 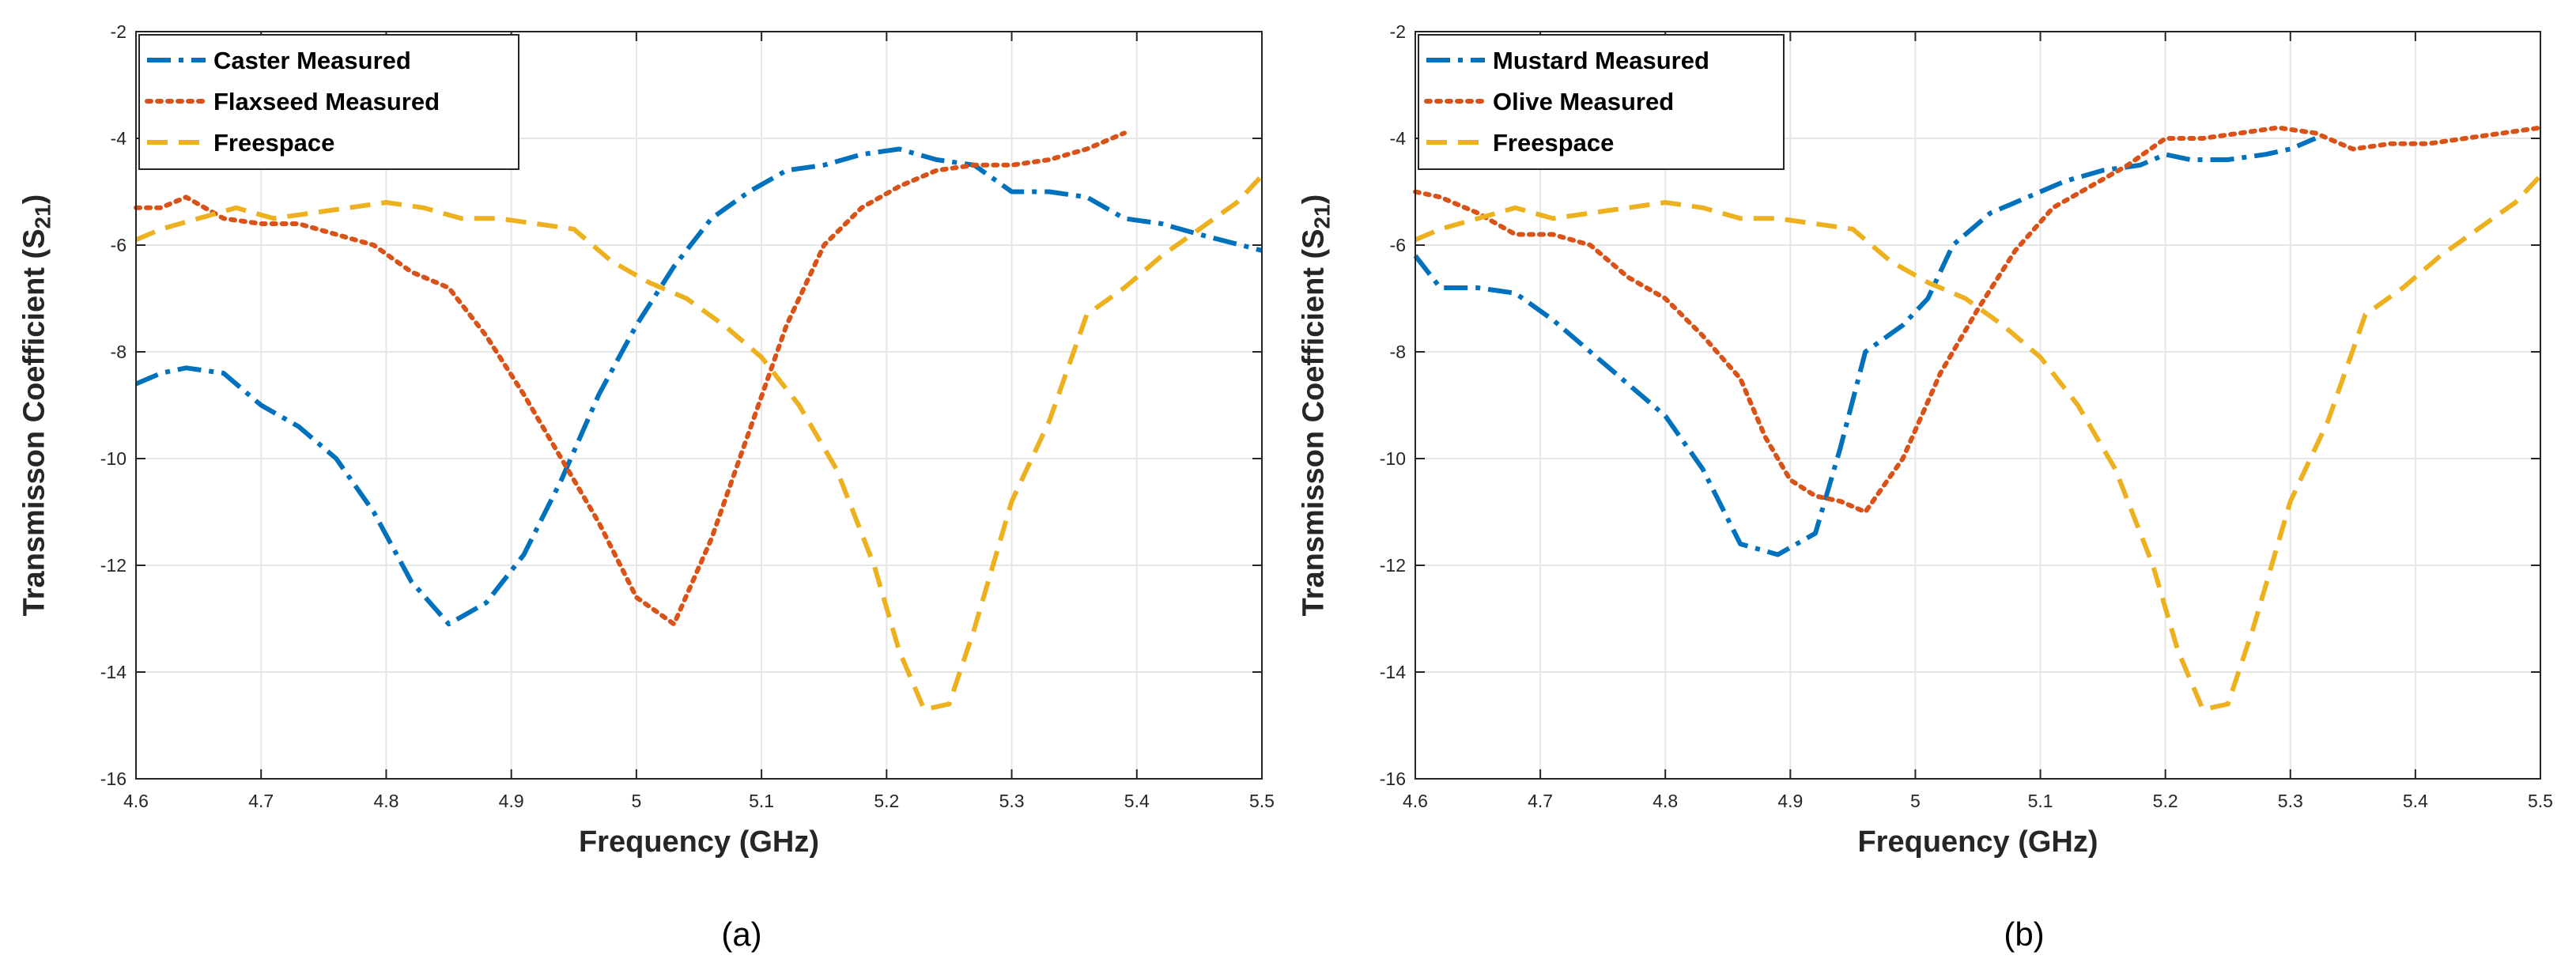 What do you see at coordinates (1583, 101) in the screenshot?
I see `chart-b-legend-label-1: Olive Measured` at bounding box center [1583, 101].